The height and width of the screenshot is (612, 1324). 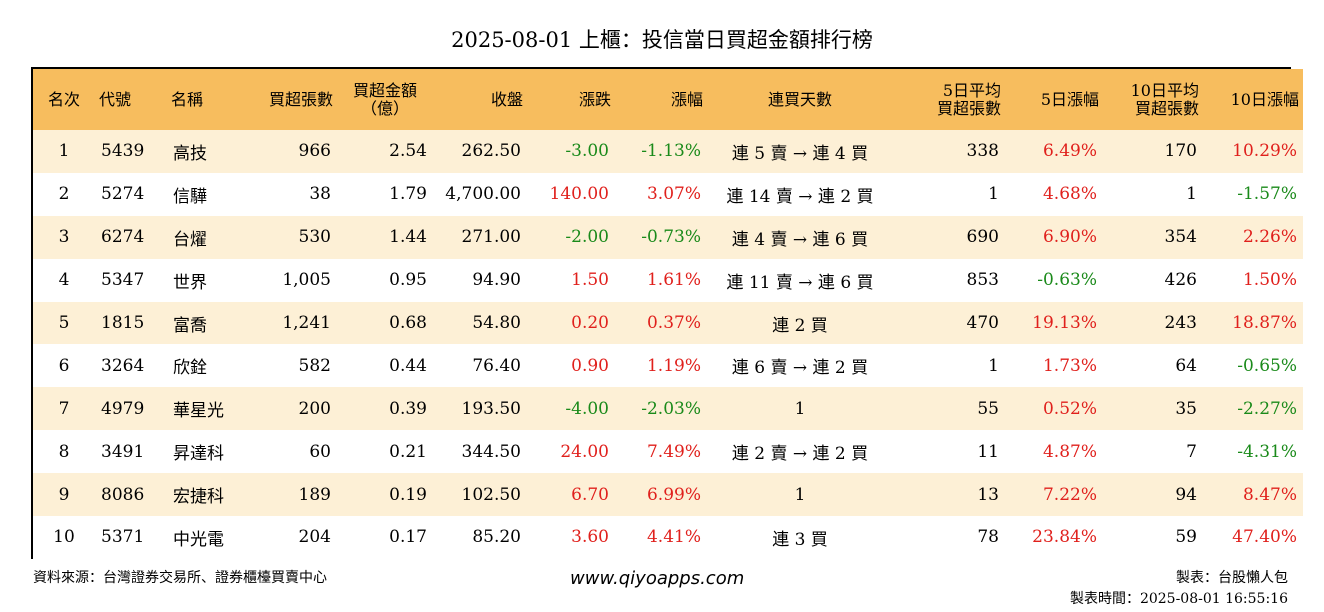 What do you see at coordinates (198, 411) in the screenshot?
I see `cell-name: 華星光` at bounding box center [198, 411].